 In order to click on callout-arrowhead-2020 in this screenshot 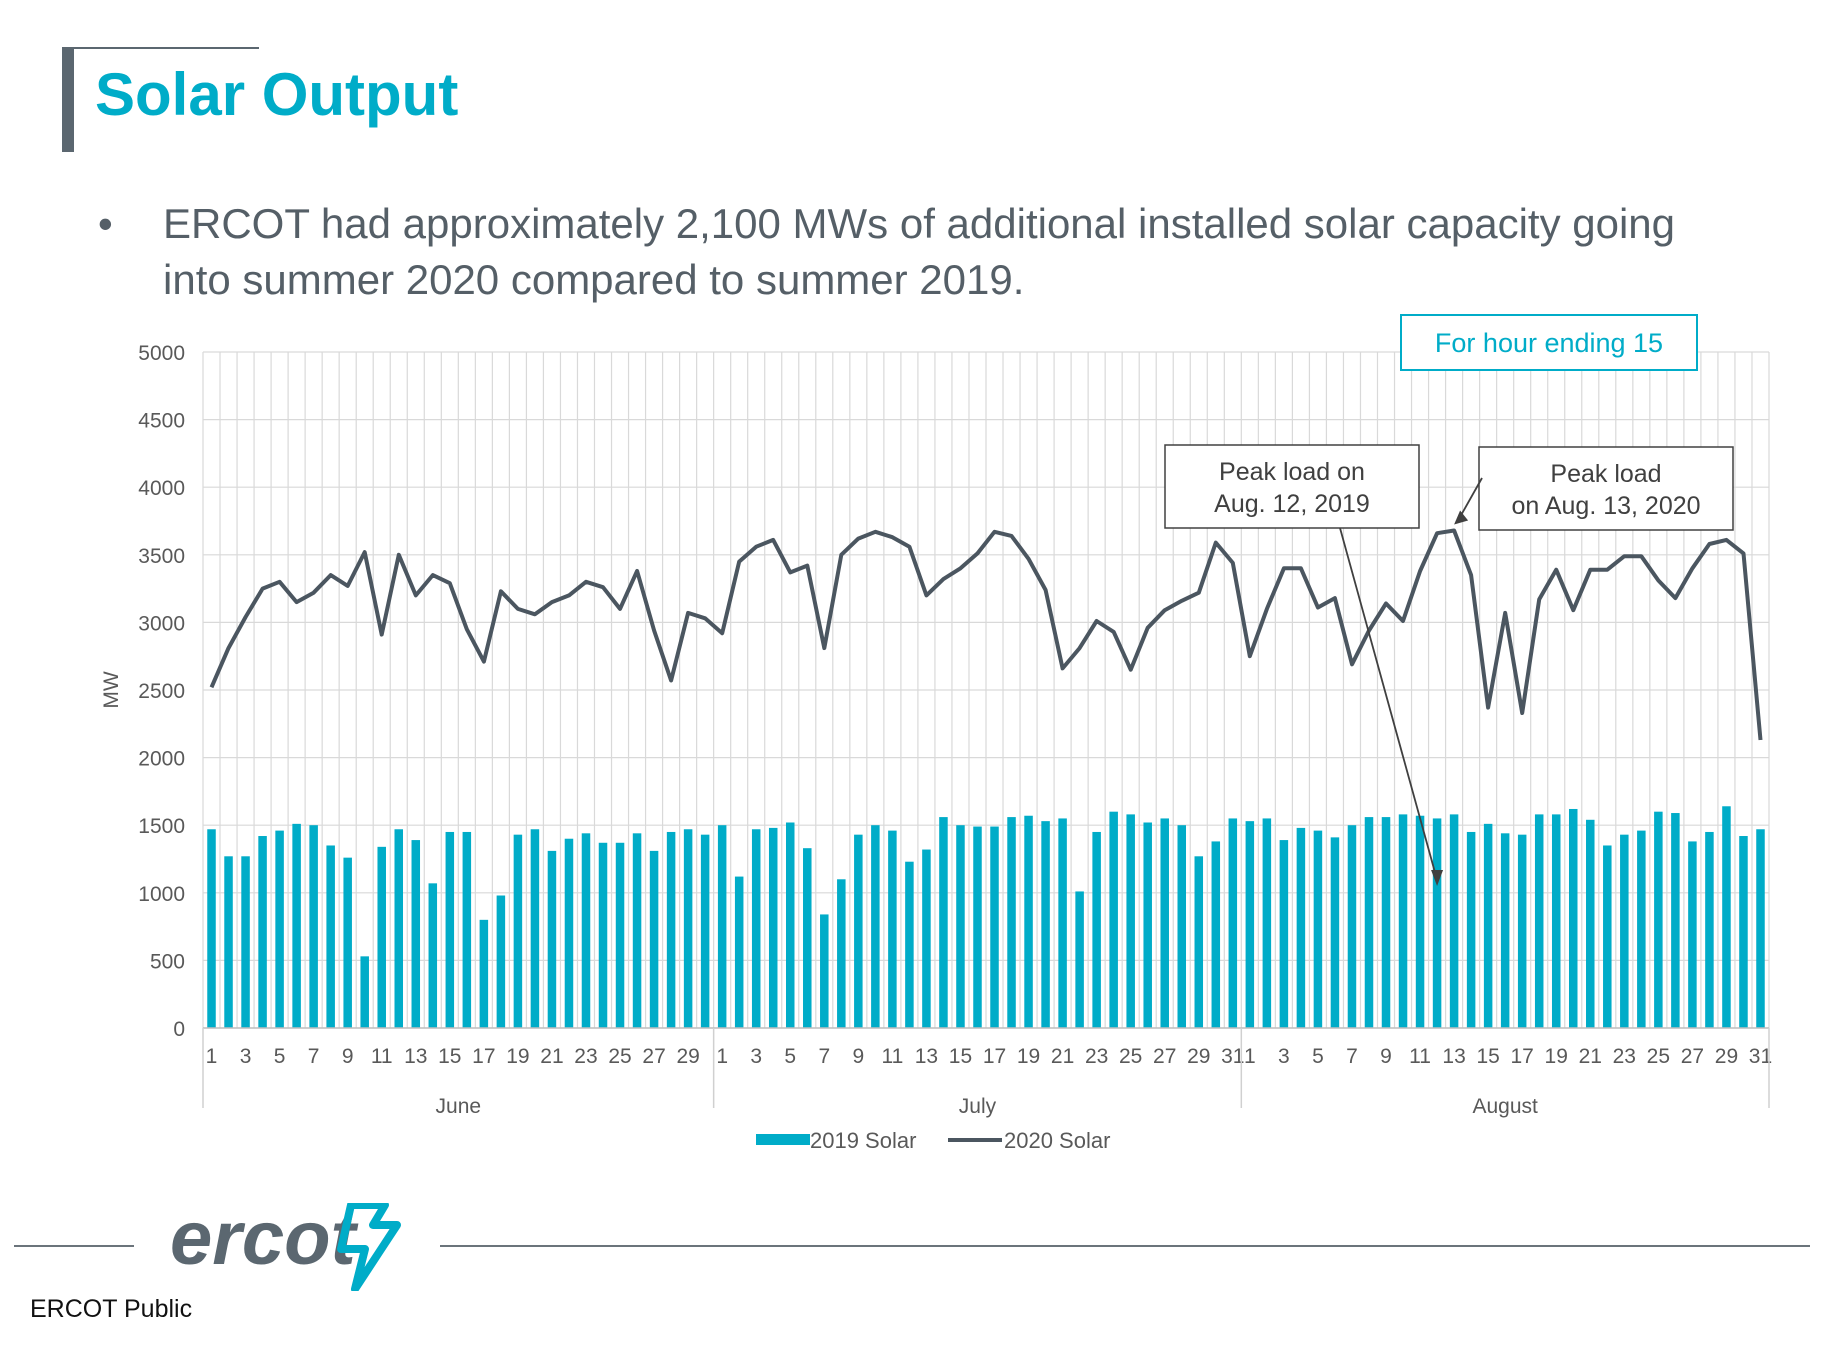, I will do `click(1461, 517)`.